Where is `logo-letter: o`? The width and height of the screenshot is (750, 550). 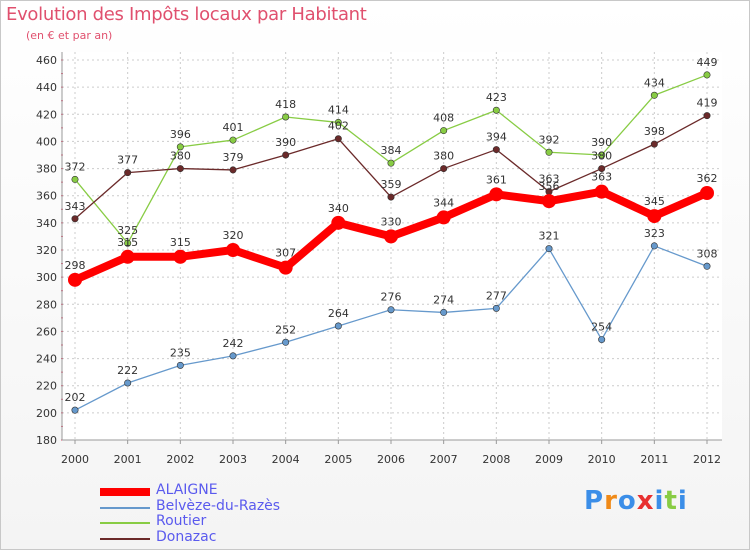
logo-letter: o is located at coordinates (627, 501).